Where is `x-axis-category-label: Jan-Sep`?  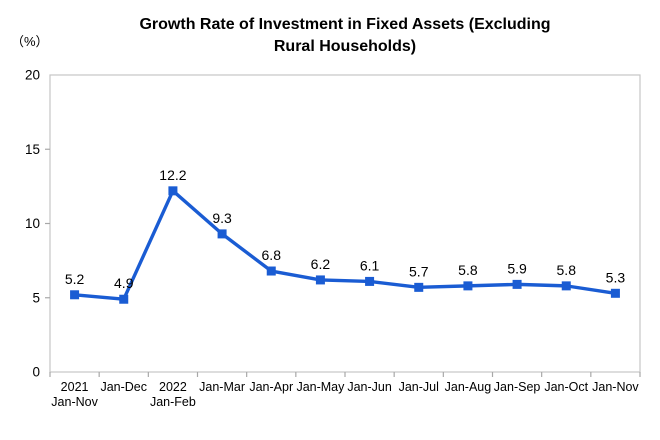 x-axis-category-label: Jan-Sep is located at coordinates (517, 387).